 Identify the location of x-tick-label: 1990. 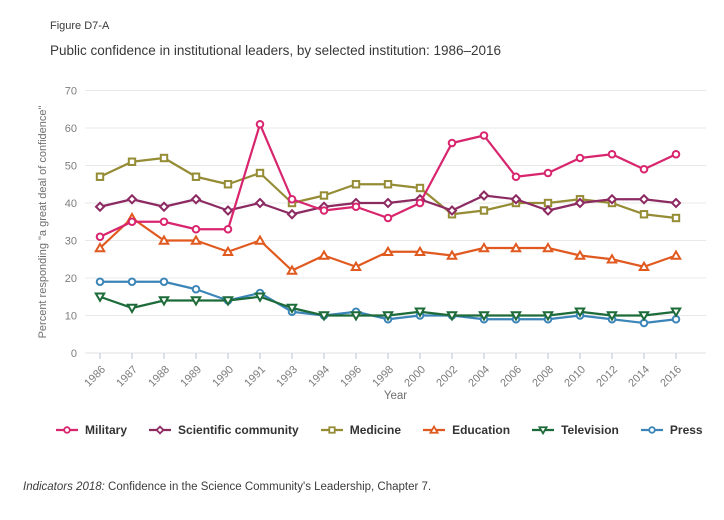
(223, 377).